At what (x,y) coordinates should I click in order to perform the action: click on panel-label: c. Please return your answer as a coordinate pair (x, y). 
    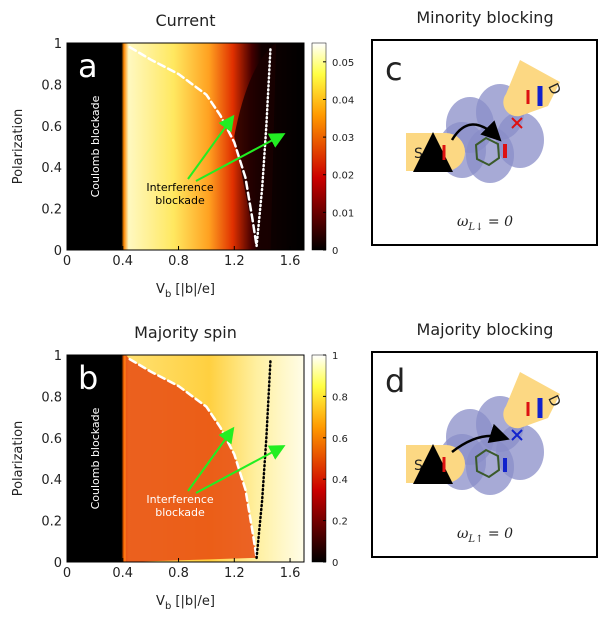
    Looking at the image, I should click on (394, 69).